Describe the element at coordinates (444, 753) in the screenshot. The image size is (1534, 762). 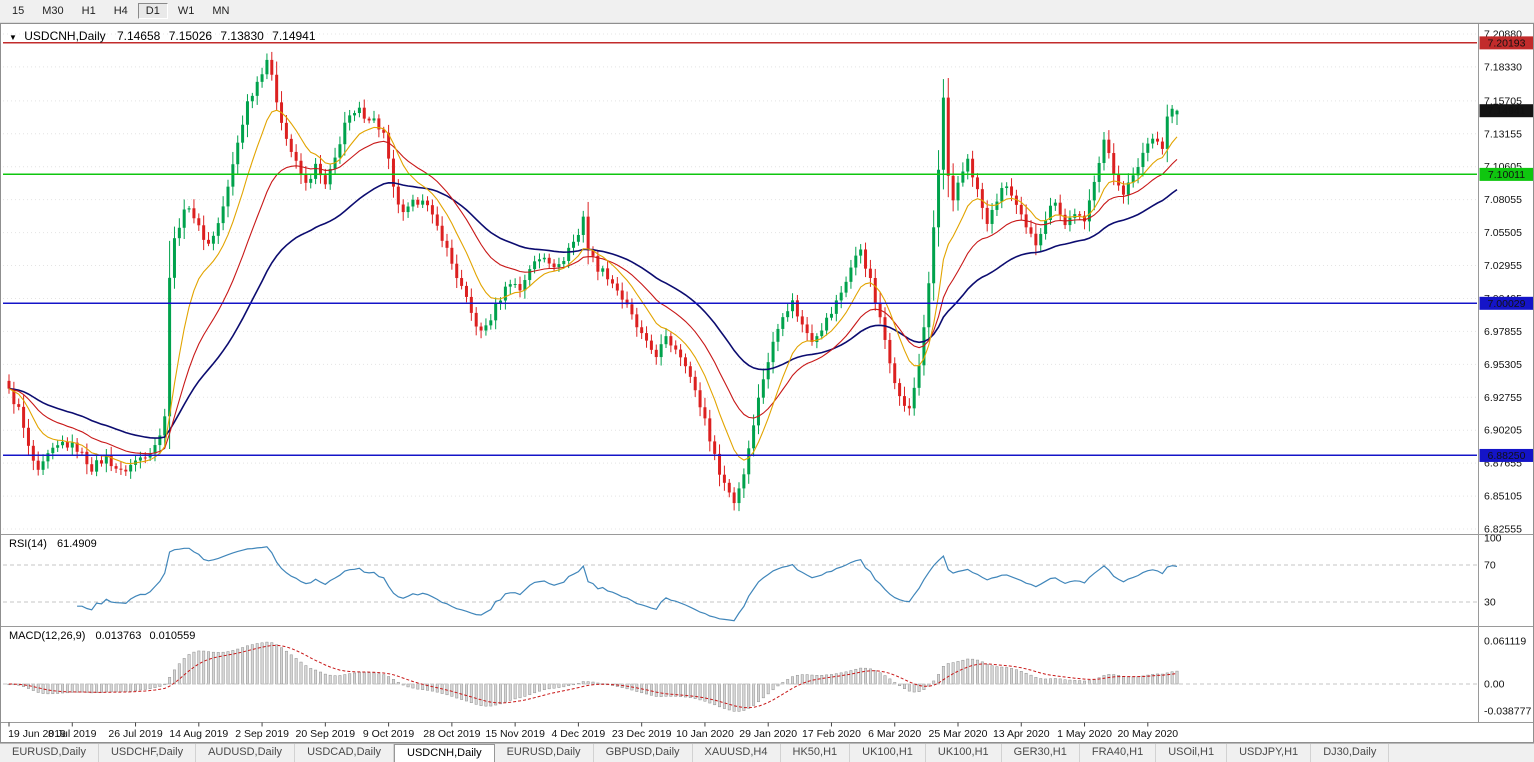
I see `chart-tab-usdcnh-daily: USDCNH,Daily` at that location.